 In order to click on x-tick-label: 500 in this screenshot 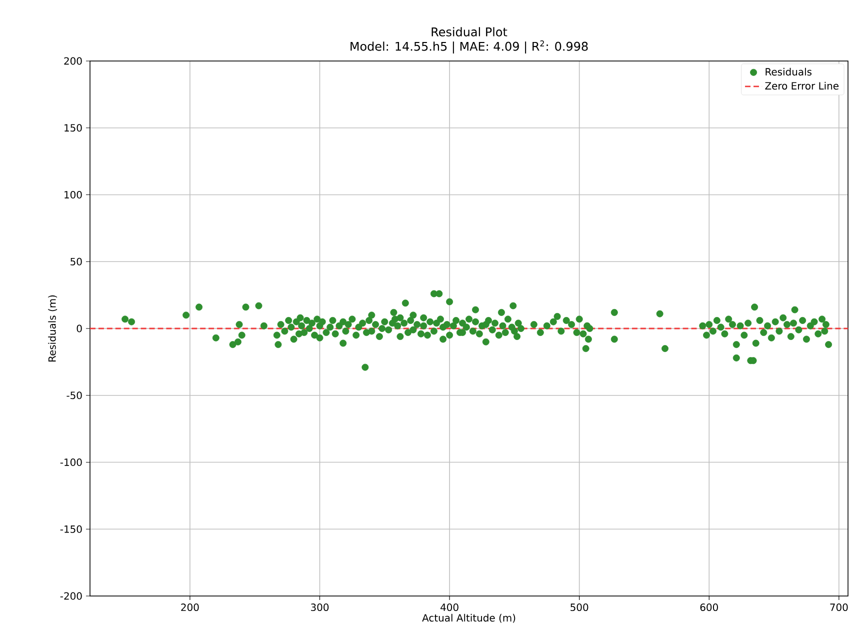, I will do `click(579, 607)`.